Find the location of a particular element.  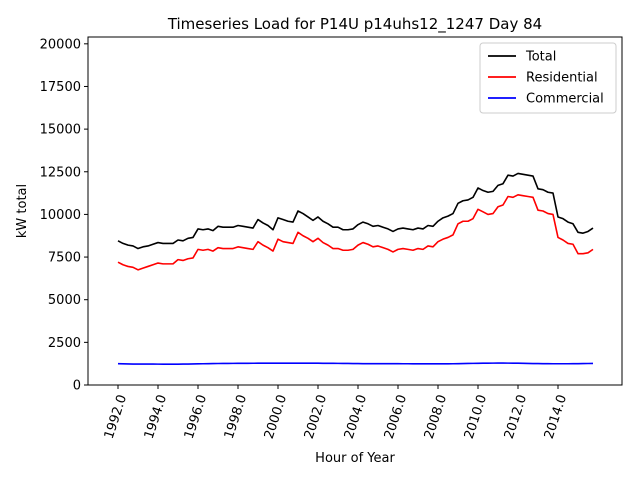

y-tick-label: 12500 is located at coordinates (60, 172).